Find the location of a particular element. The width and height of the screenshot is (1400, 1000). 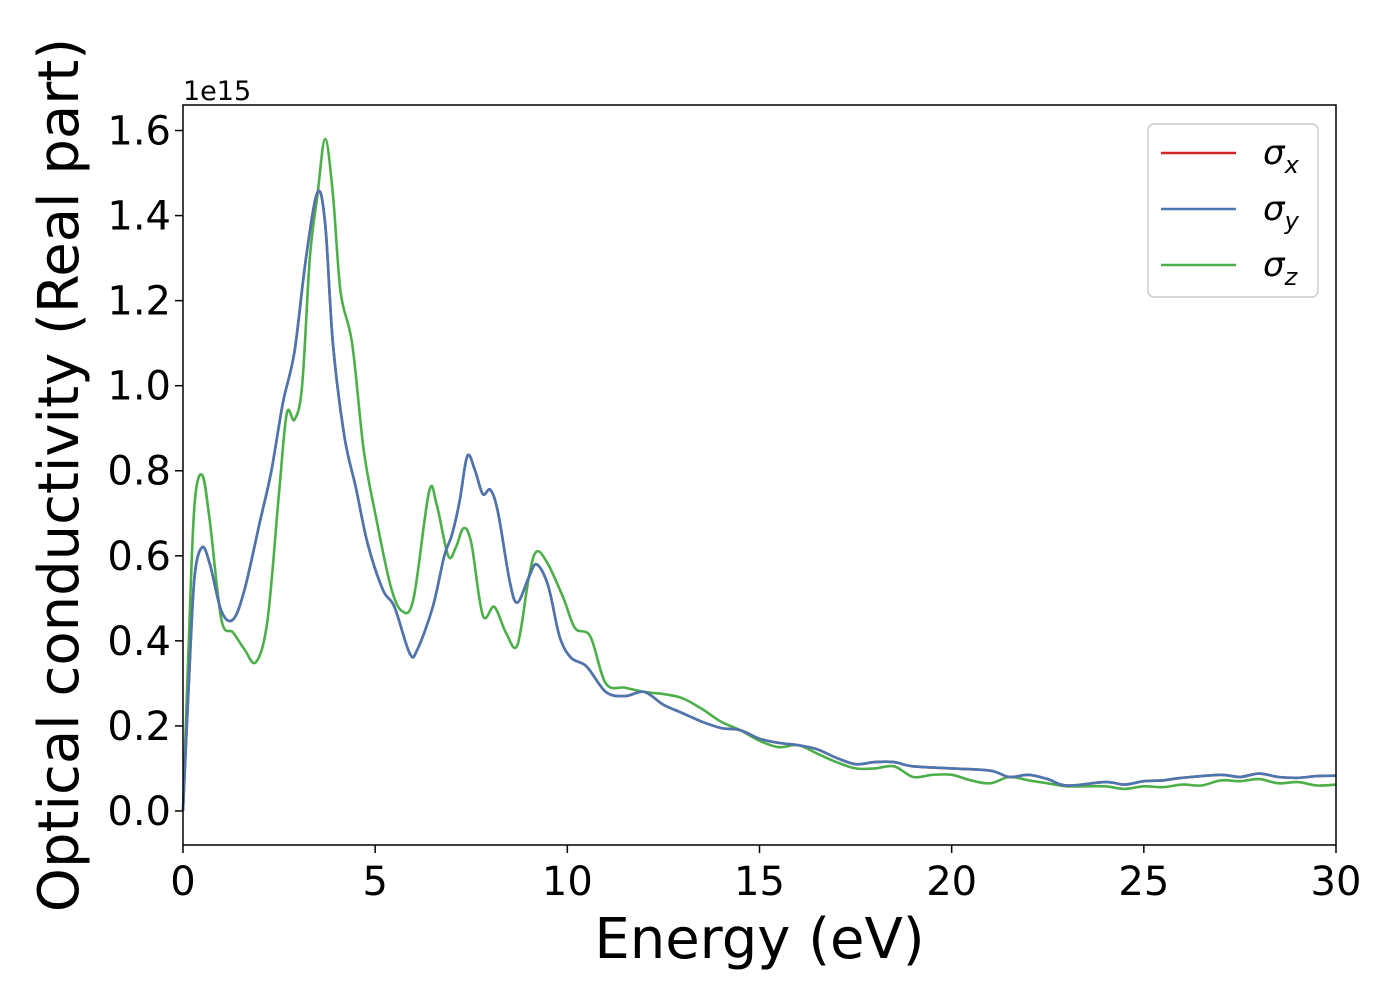

y-tick-label: 0.4 is located at coordinates (139, 642).